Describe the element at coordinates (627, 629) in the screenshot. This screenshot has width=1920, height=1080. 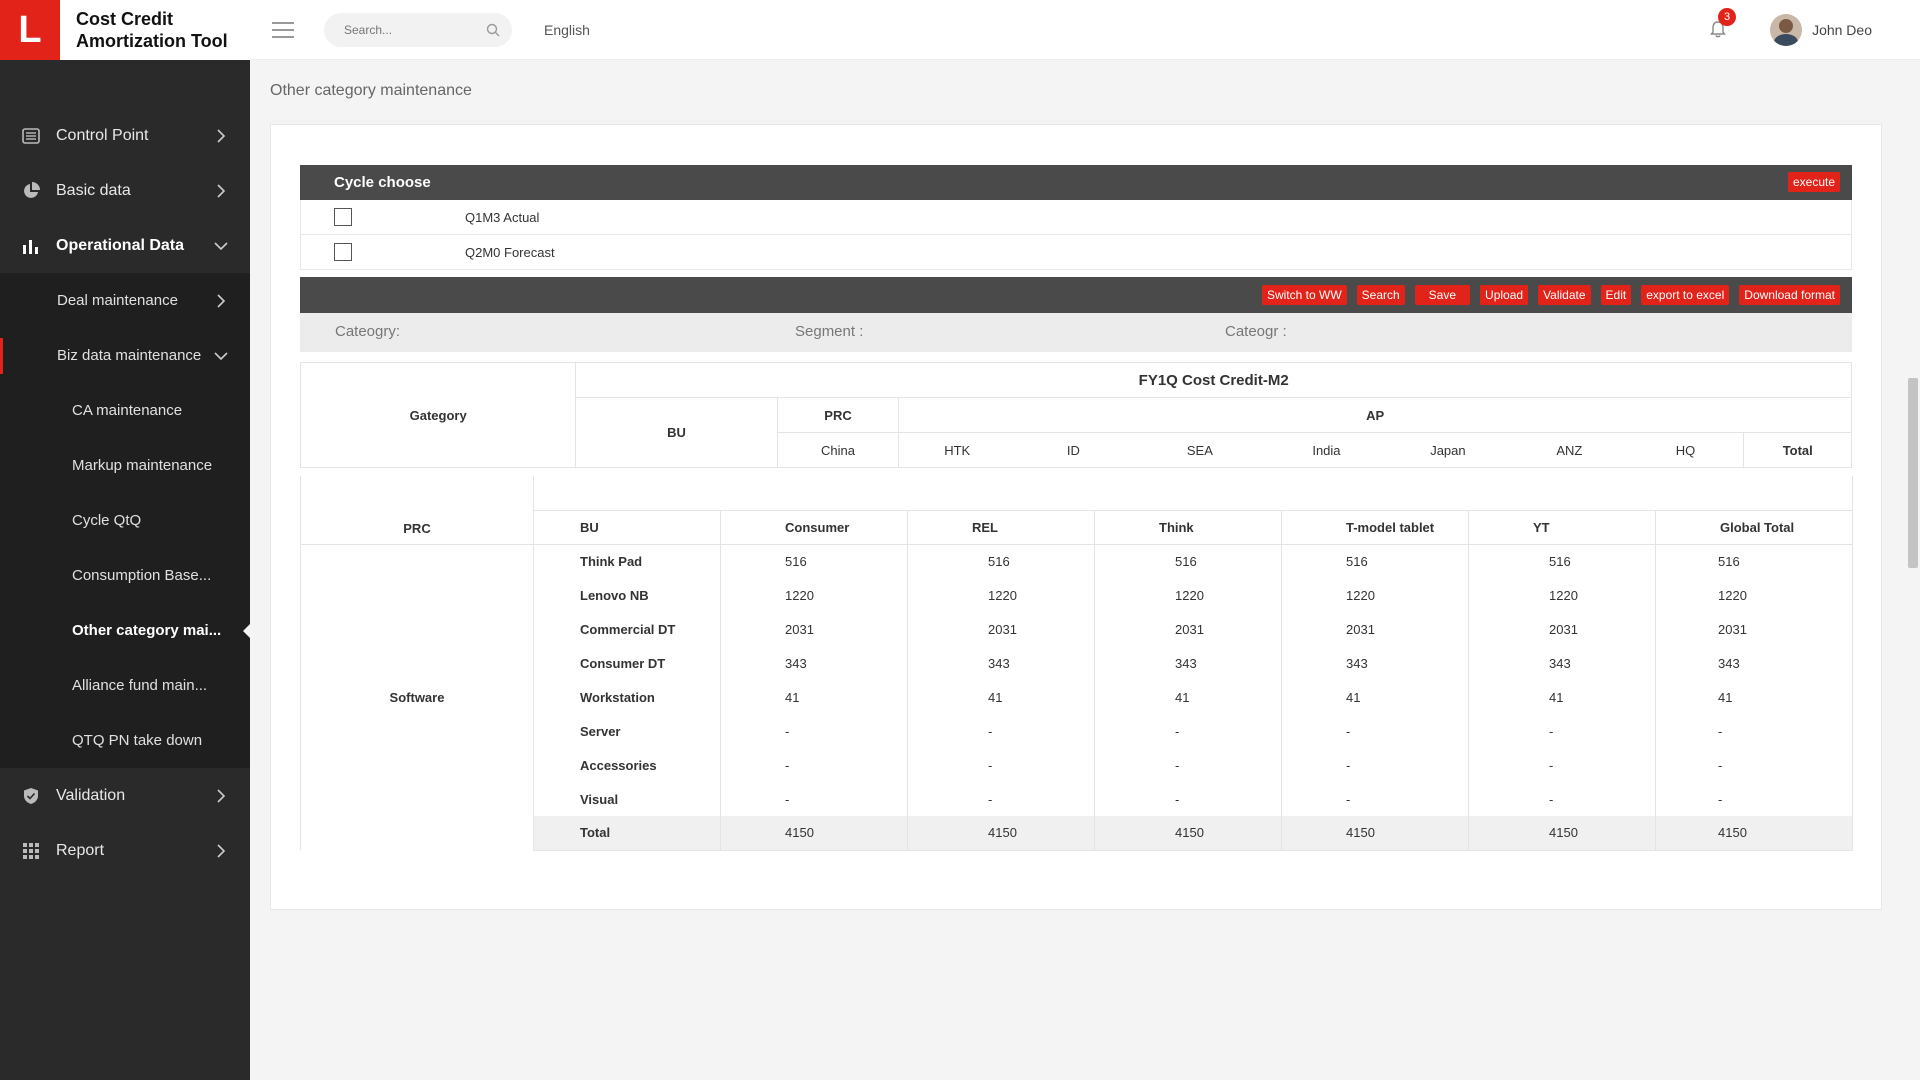
I see `bu-cell: Commercial DT` at that location.